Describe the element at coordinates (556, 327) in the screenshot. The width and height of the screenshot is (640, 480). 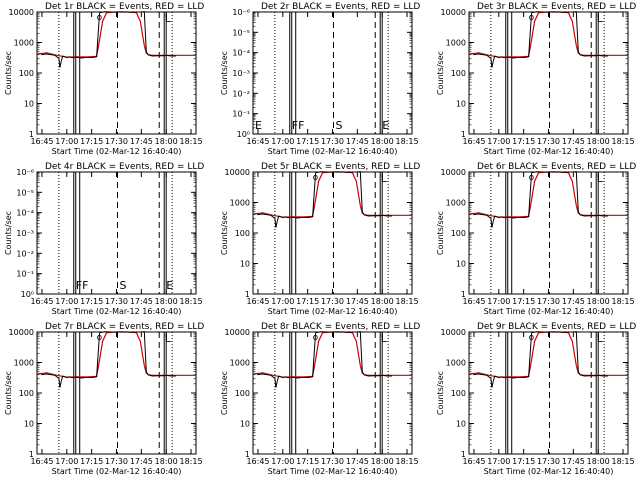
I see `panel-title: Det 9r BLACK = Events, RED = LLD` at that location.